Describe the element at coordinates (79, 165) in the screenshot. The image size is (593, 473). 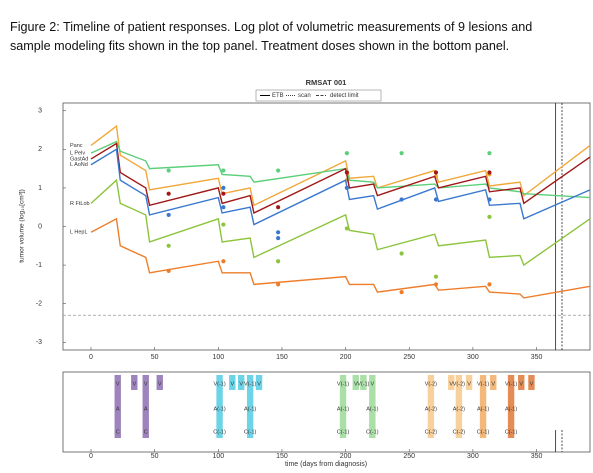
I see `lesion-label: L AoNd` at that location.